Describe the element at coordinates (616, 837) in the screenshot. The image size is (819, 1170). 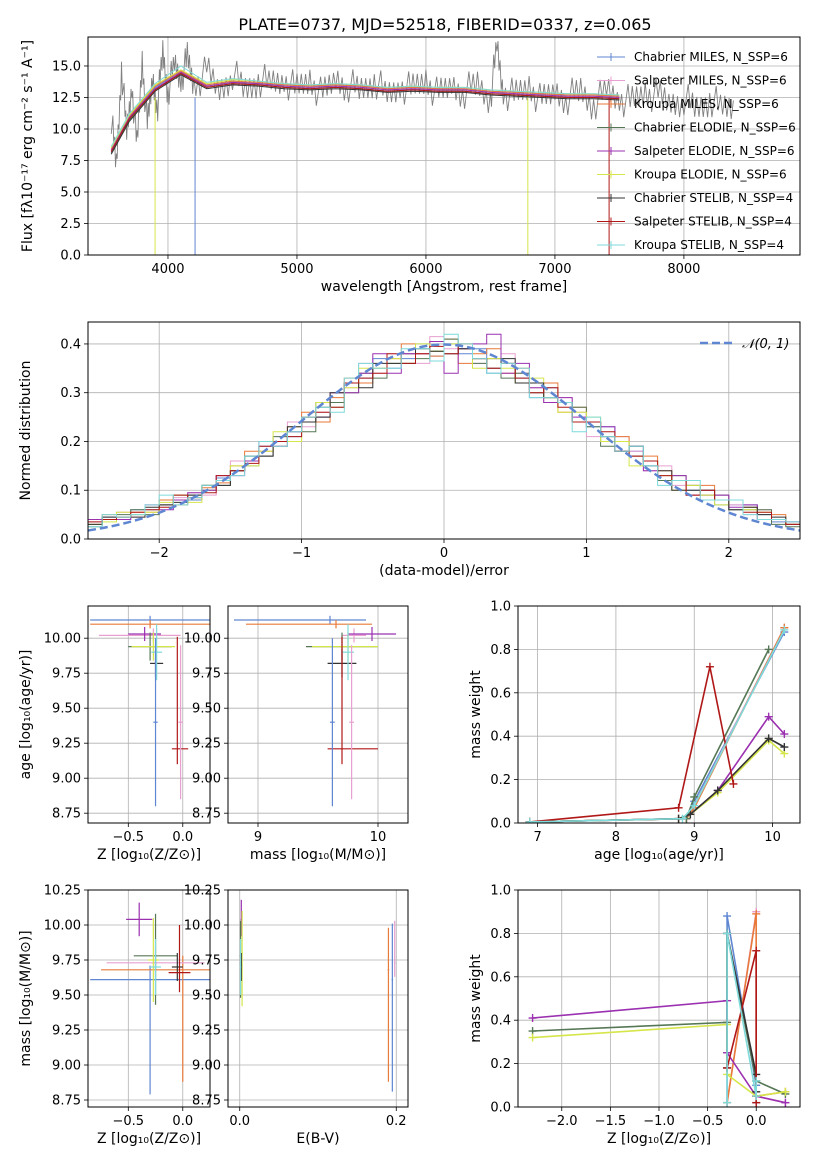
I see `x-tick-label: 8` at that location.